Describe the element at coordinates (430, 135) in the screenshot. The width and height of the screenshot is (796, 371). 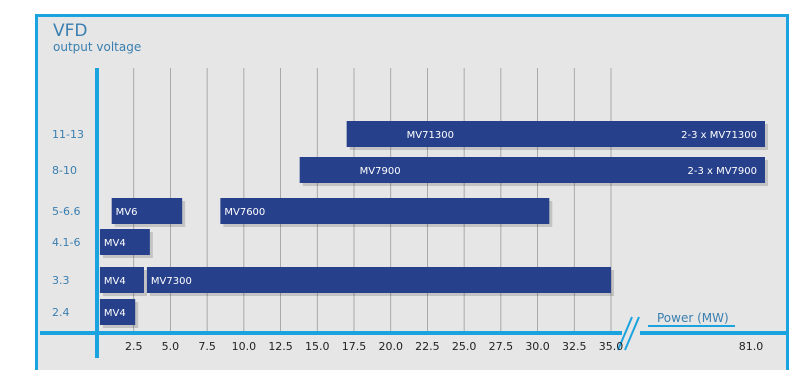
I see `bar-label: MV71300` at that location.